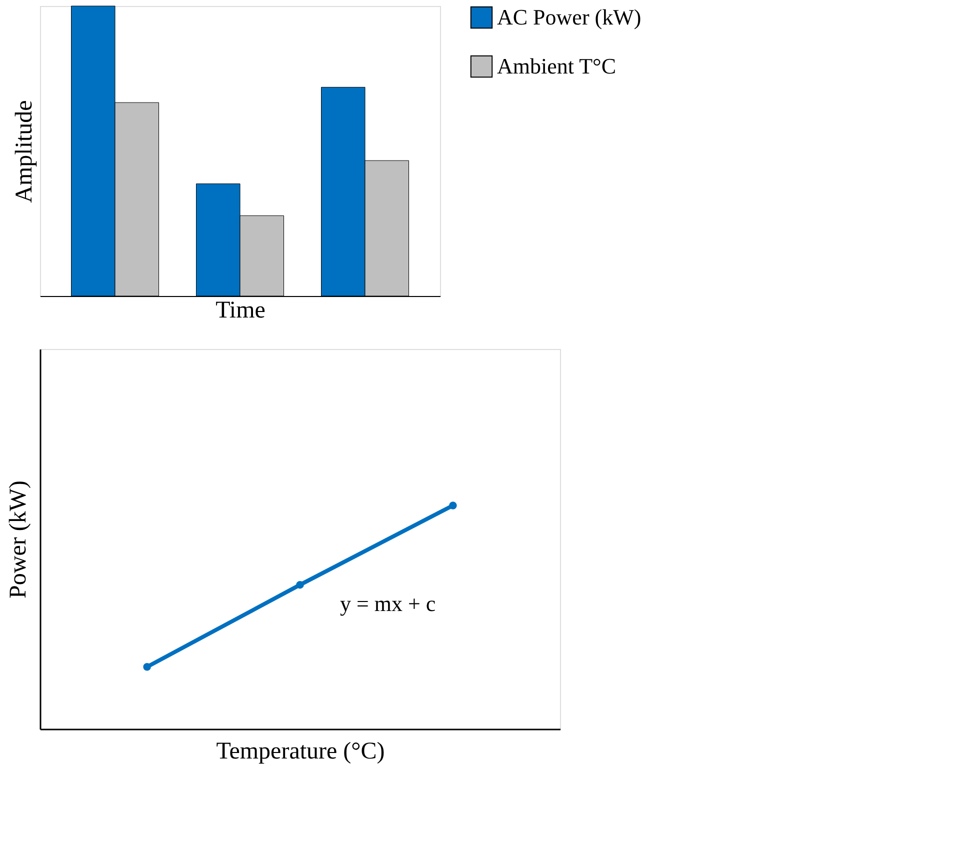  Describe the element at coordinates (25, 151) in the screenshot. I see `y-axis-title: Amplitude` at that location.